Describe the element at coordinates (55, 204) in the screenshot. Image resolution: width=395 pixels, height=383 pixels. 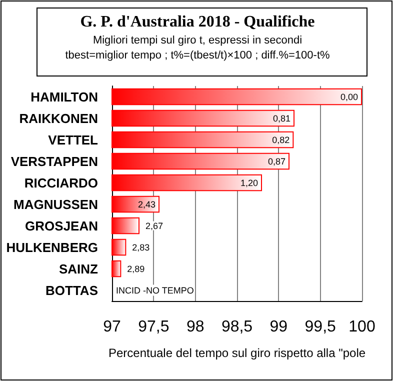
I see `y-tick-label: MAGNUSSEN` at that location.